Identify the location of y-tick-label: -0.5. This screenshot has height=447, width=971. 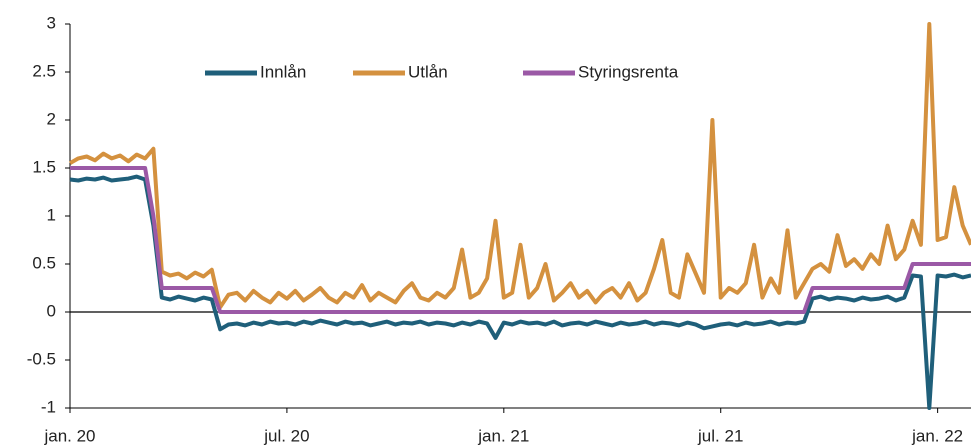
(41, 358).